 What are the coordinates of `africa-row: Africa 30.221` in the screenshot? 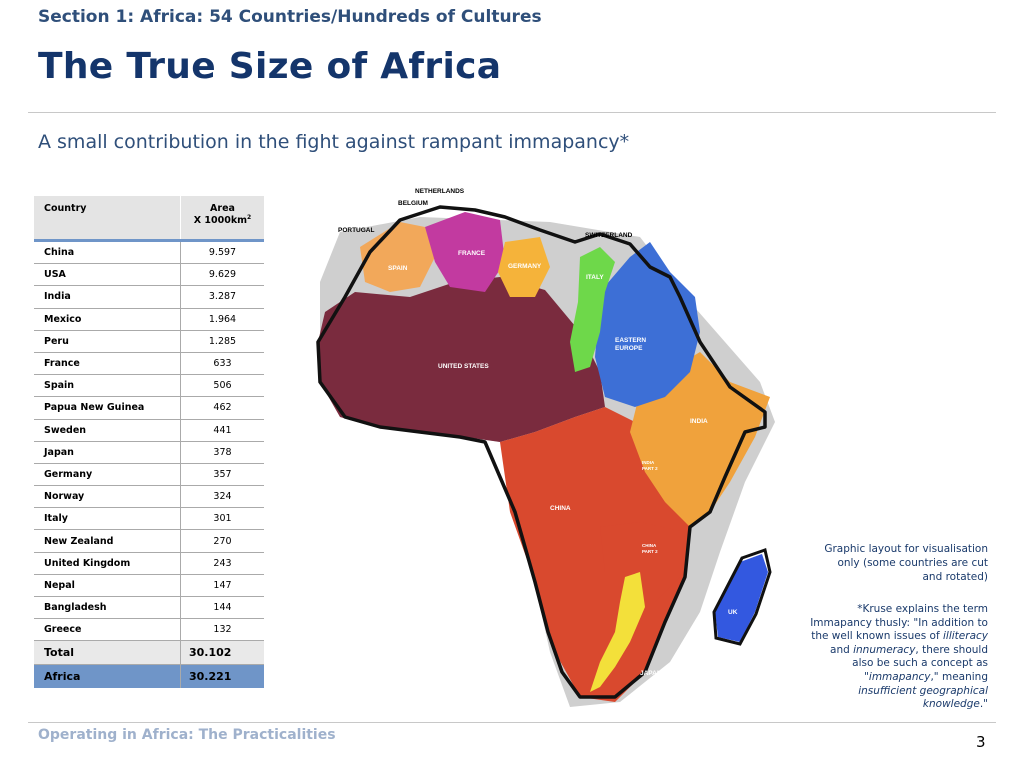 It's located at (149, 676).